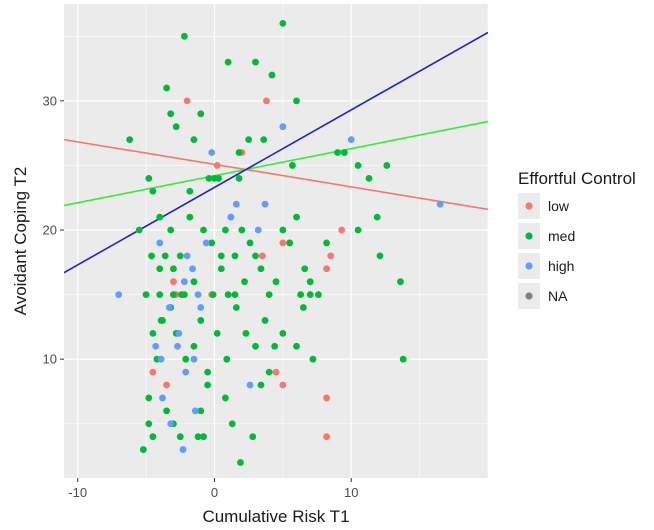  What do you see at coordinates (275, 516) in the screenshot?
I see `x-axis-title: Cumulative Risk T1` at bounding box center [275, 516].